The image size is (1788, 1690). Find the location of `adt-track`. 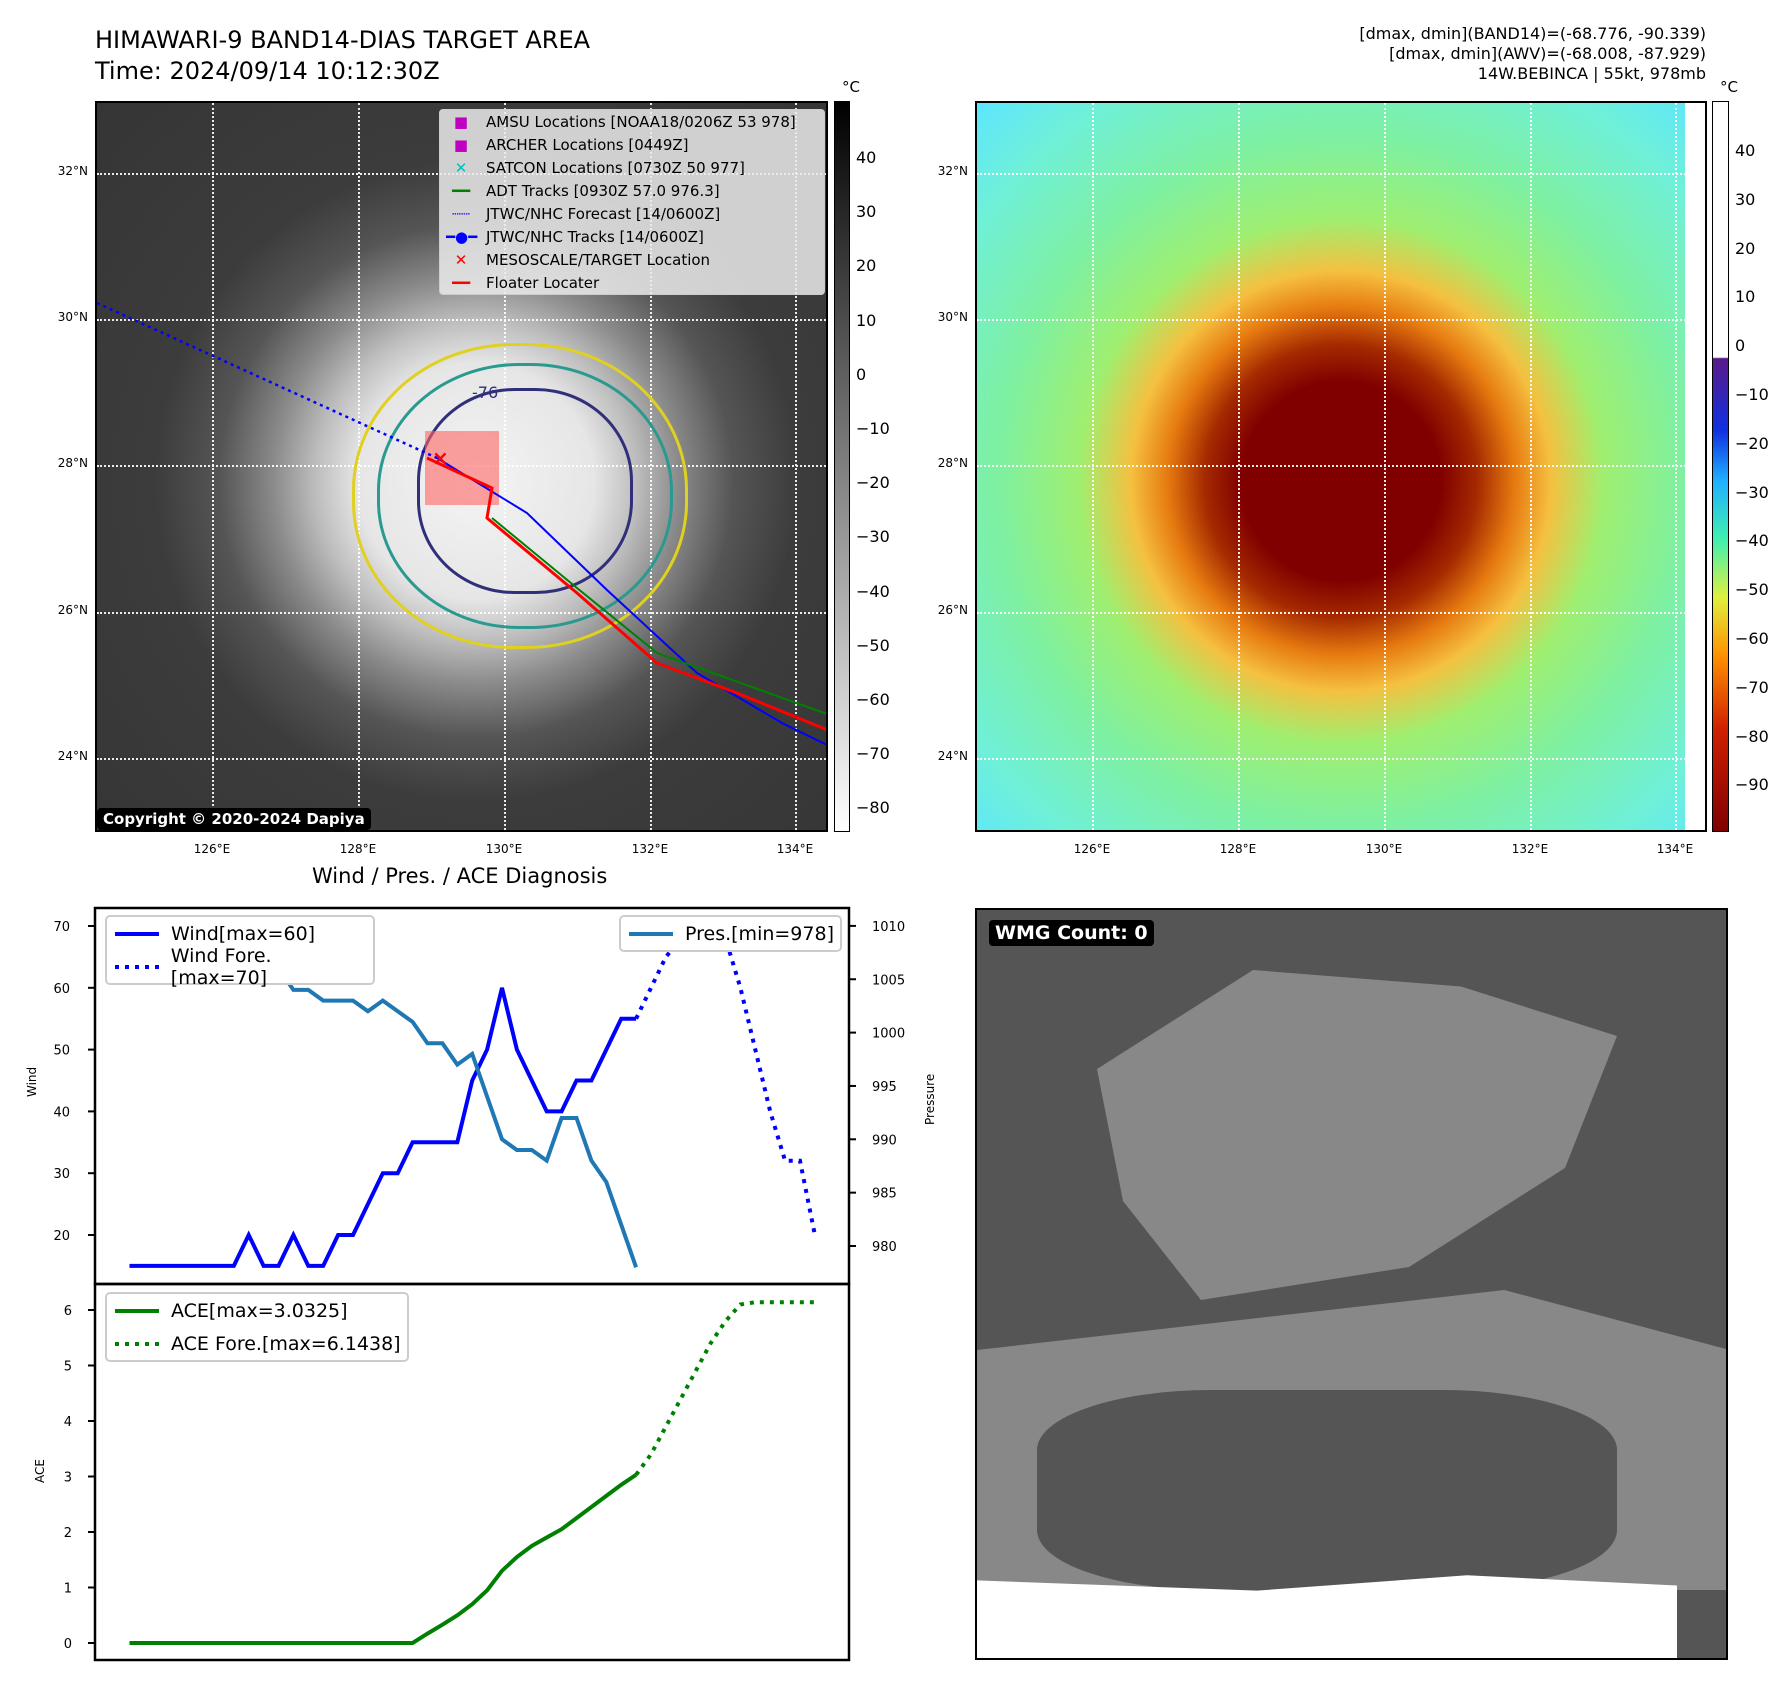

adt-track is located at coordinates (658, 616).